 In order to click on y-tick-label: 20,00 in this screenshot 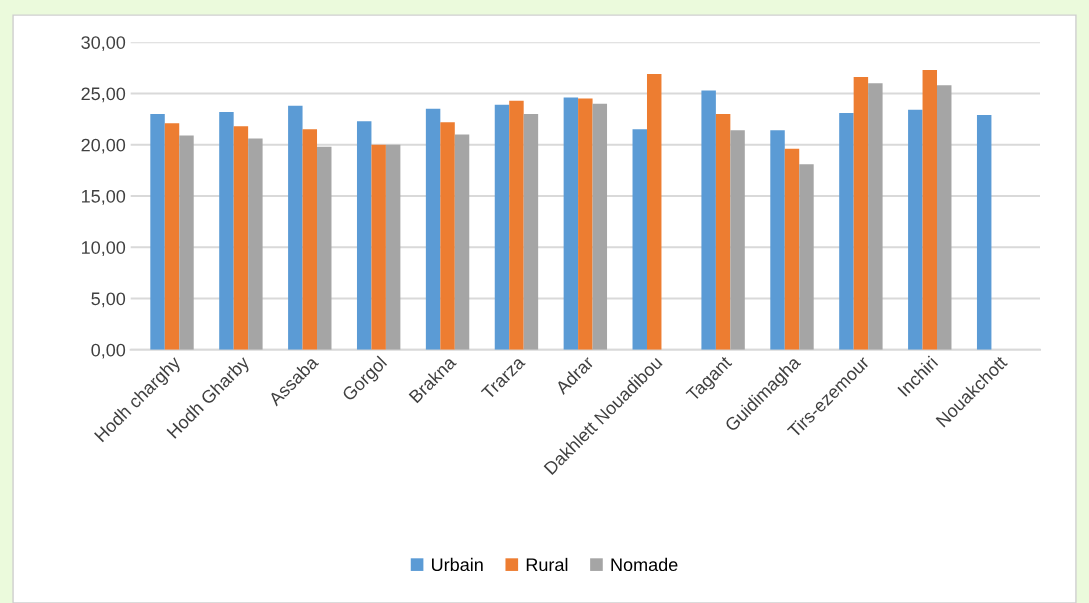, I will do `click(103, 146)`.